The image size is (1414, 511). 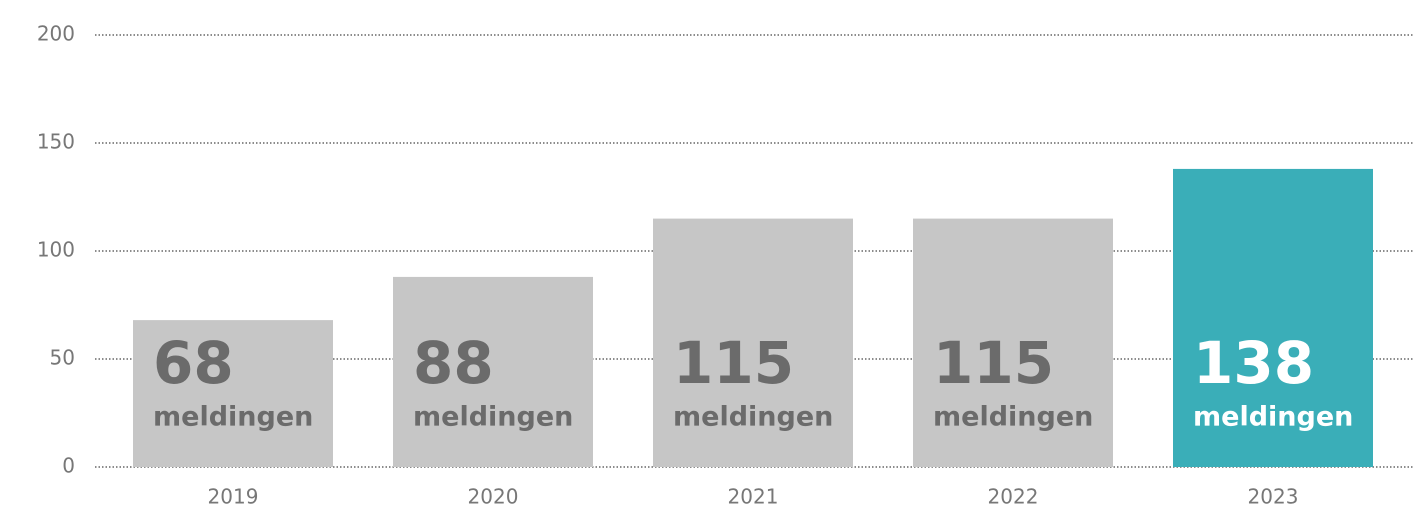 I want to click on x-tick-label: 2022, so click(x=1013, y=497).